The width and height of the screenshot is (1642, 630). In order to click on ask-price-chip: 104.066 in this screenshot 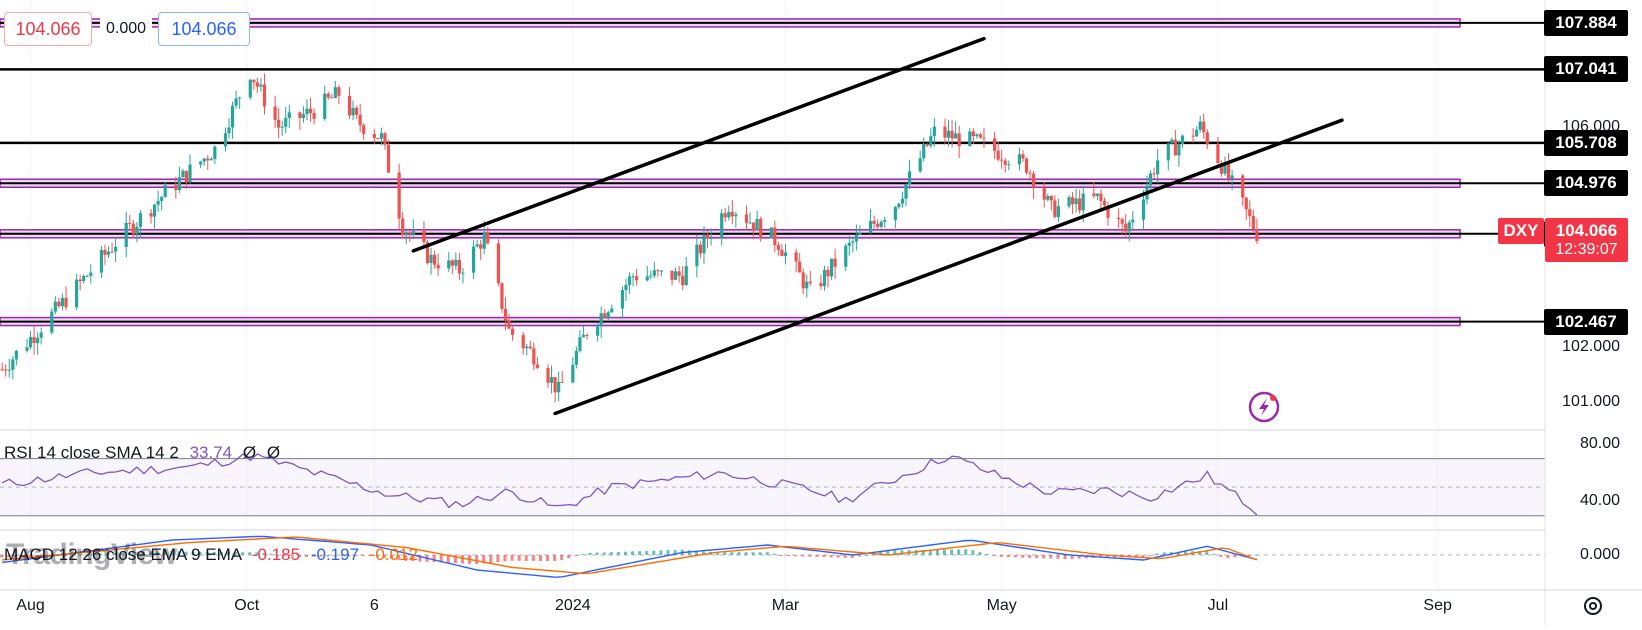, I will do `click(204, 29)`.